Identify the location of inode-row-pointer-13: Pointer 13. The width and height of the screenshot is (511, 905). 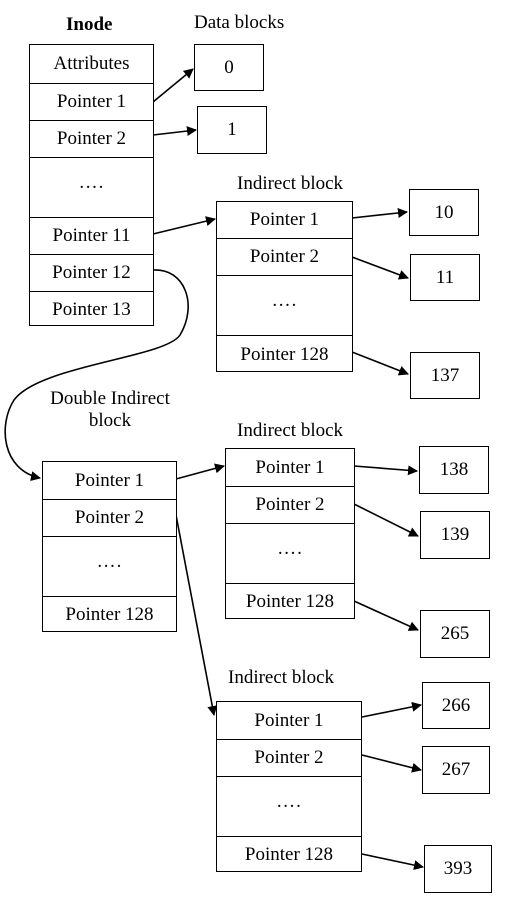
(91, 309).